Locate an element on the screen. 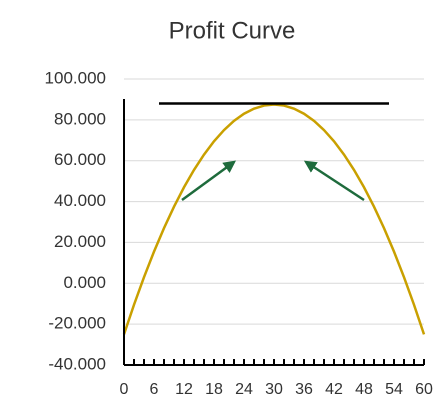 The image size is (435, 401). y-tick-label: 20.000 is located at coordinates (80, 241).